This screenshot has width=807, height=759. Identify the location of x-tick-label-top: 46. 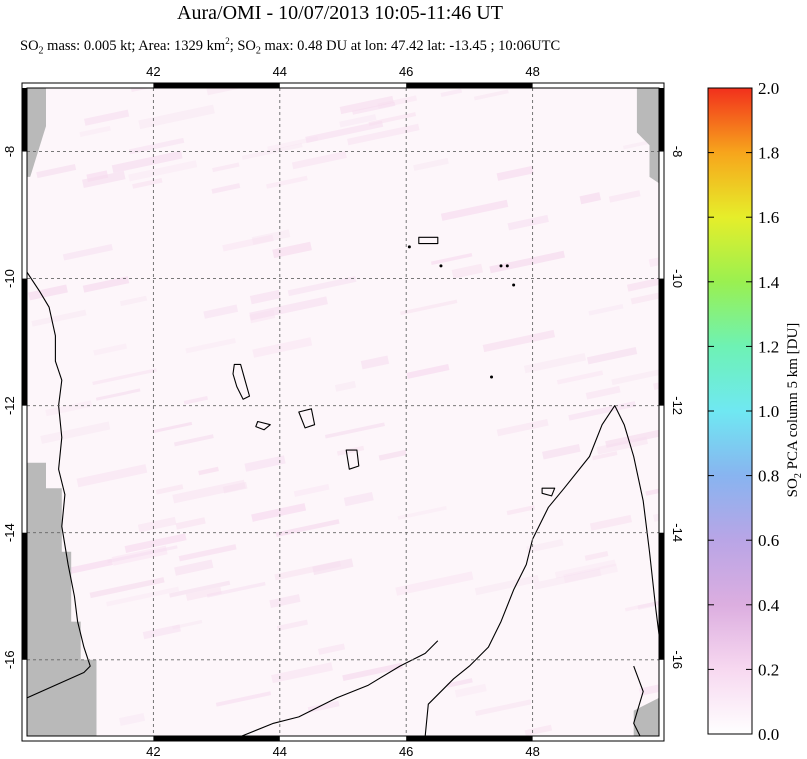
(406, 71).